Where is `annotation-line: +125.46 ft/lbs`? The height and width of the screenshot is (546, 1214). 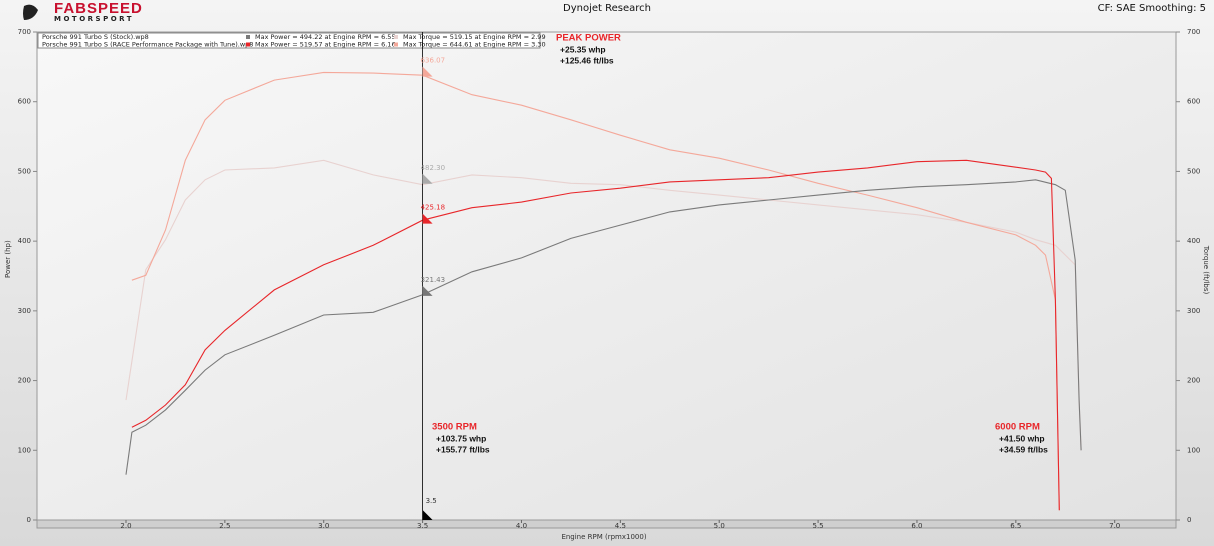 annotation-line: +125.46 ft/lbs is located at coordinates (587, 60).